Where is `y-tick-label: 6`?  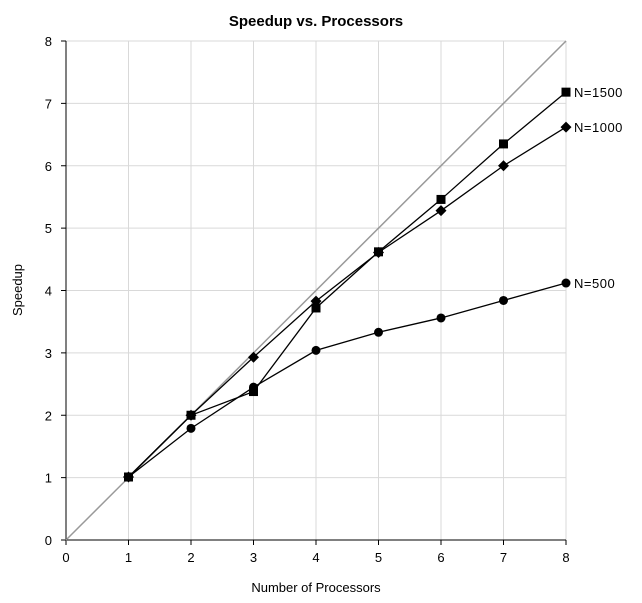 y-tick-label: 6 is located at coordinates (48, 166).